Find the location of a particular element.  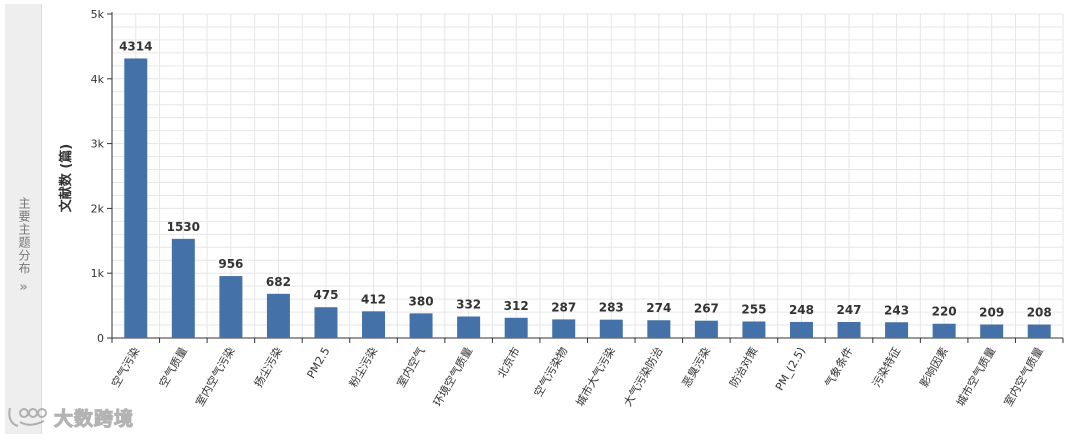

y-tick-label: 2k is located at coordinates (98, 208).